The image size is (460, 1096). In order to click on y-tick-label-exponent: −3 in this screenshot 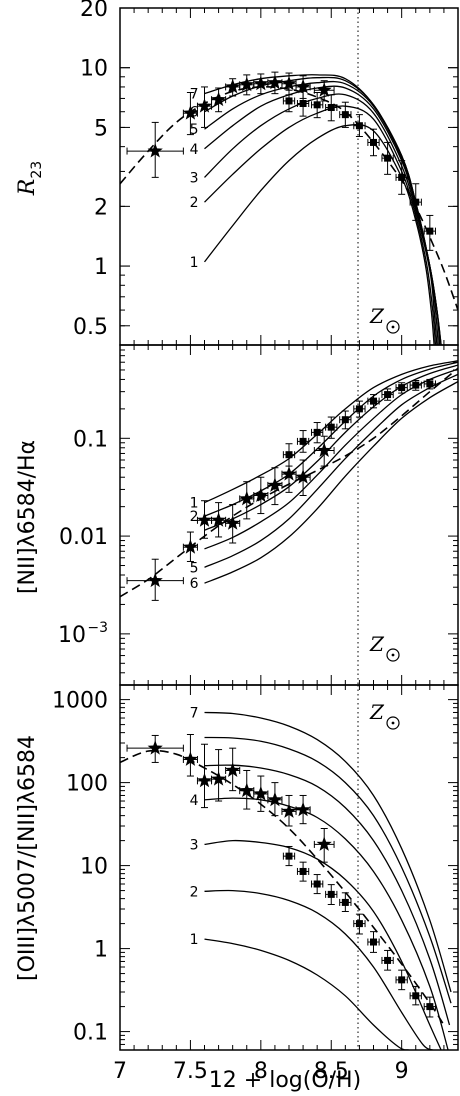, I will do `click(97, 628)`.